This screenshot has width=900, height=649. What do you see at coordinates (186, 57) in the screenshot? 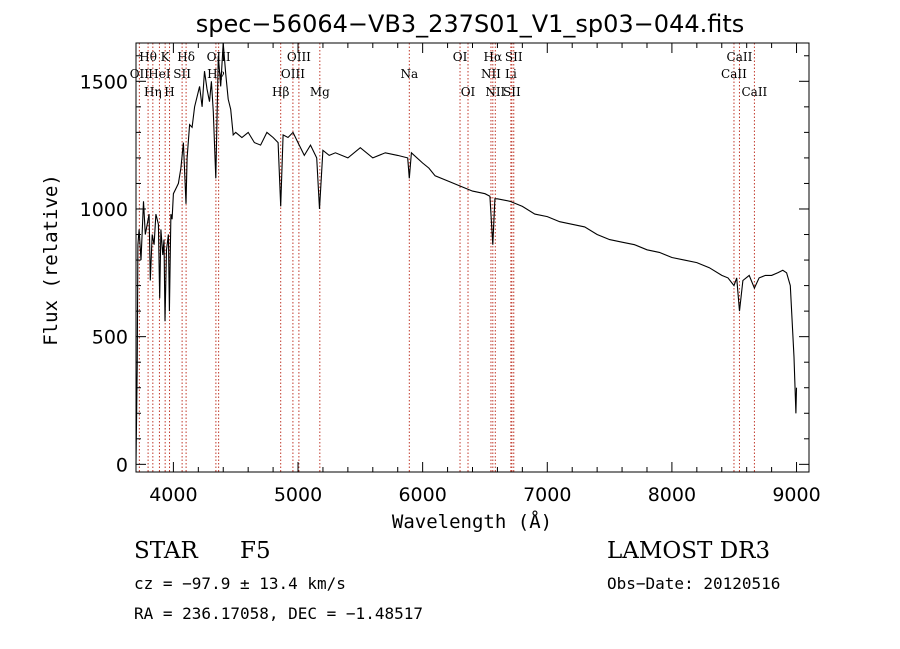
I see `spectral-line-label: Hδ` at bounding box center [186, 57].